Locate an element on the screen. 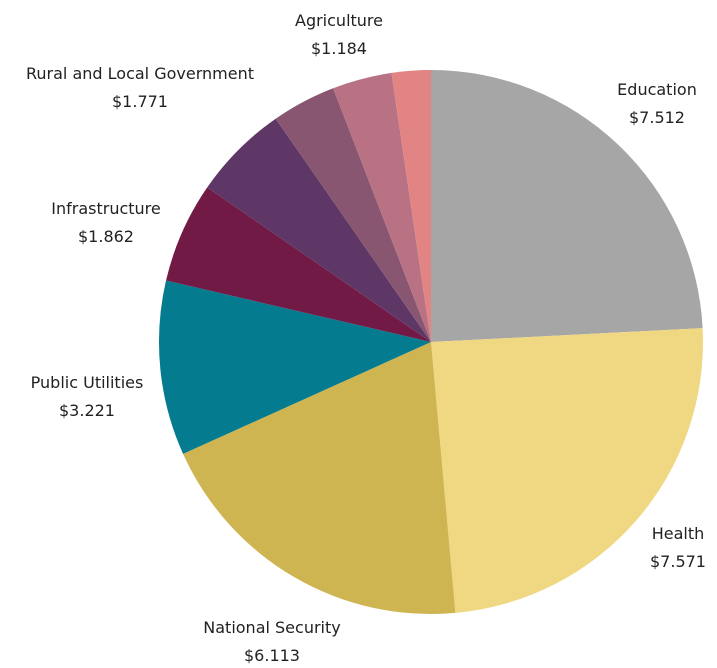  slice-value-national-security: $6.113 is located at coordinates (272, 655).